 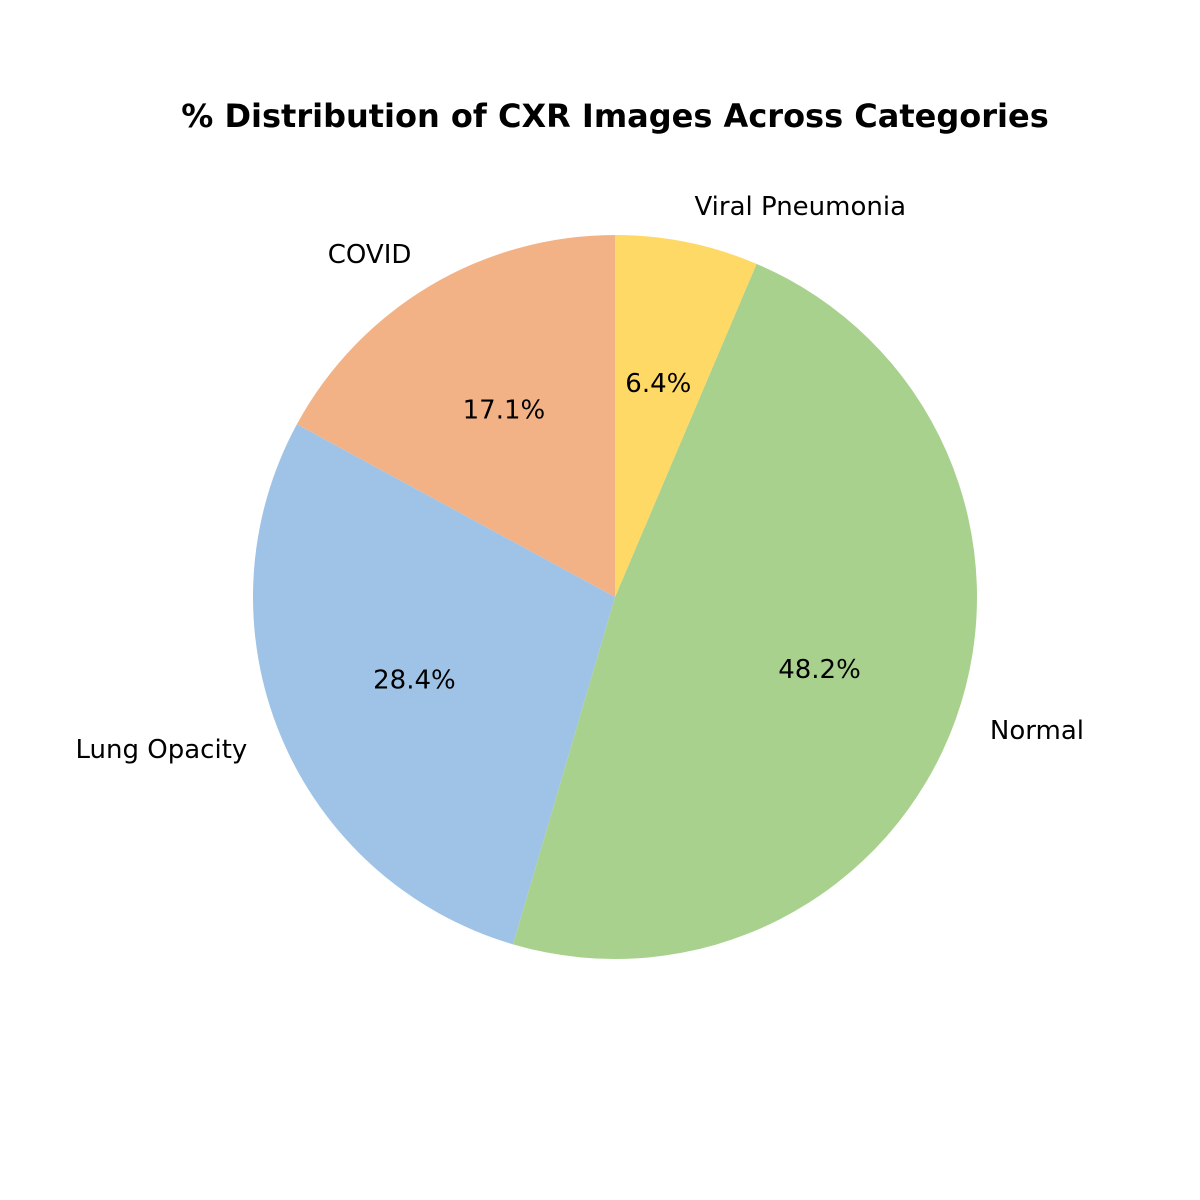 I want to click on pct-label-normal: 48.2%, so click(x=819, y=670).